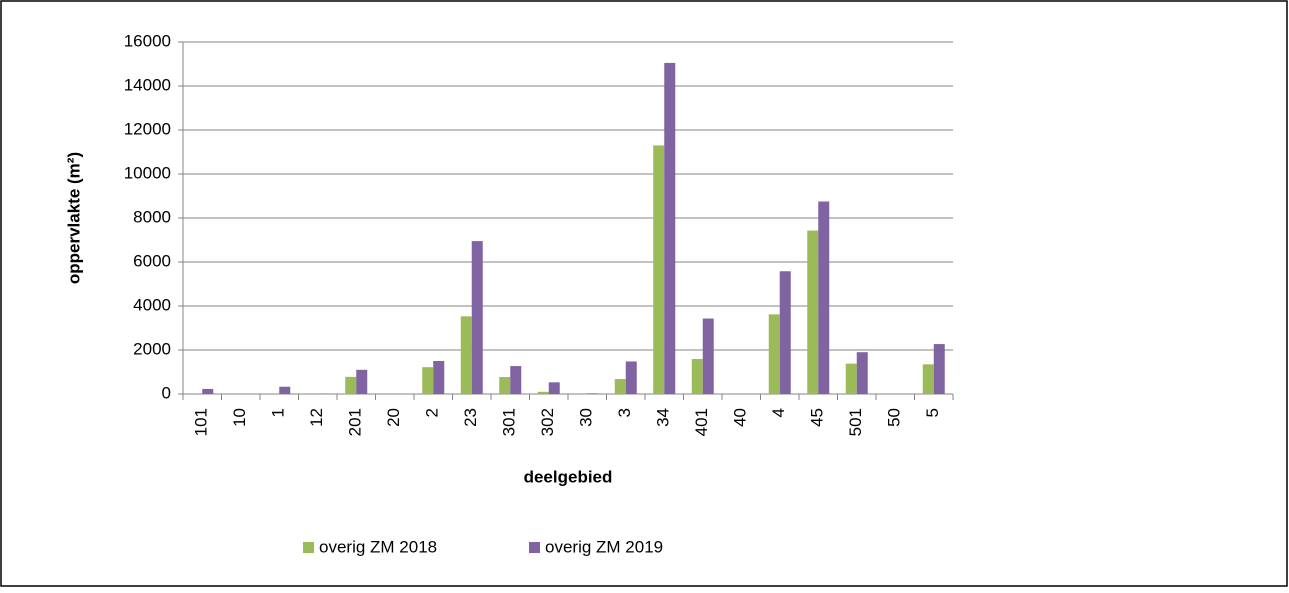  Describe the element at coordinates (316, 417) in the screenshot. I see `x-tick-label: 12` at that location.